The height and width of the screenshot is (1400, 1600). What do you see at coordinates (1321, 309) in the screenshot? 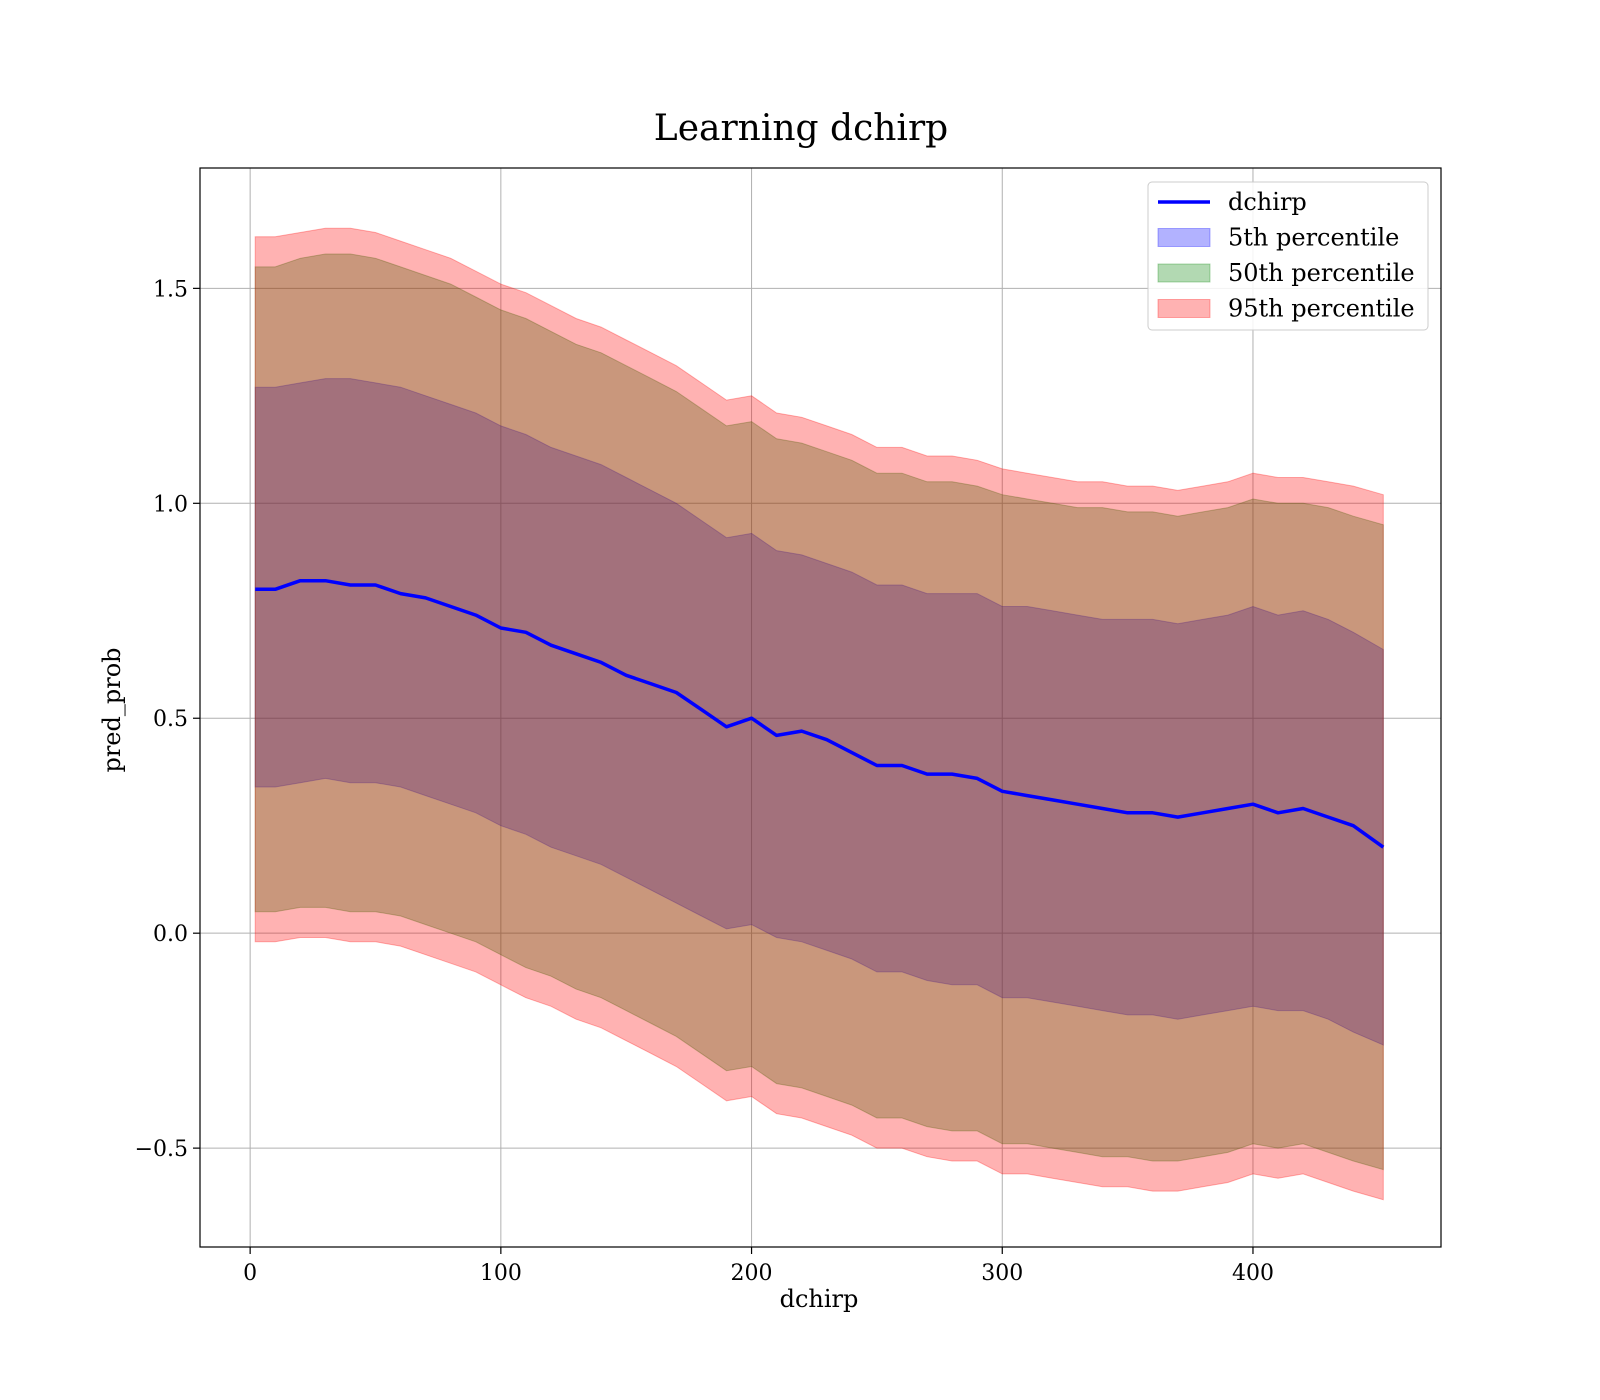
I see `legend-label: 95th percentile` at bounding box center [1321, 309].